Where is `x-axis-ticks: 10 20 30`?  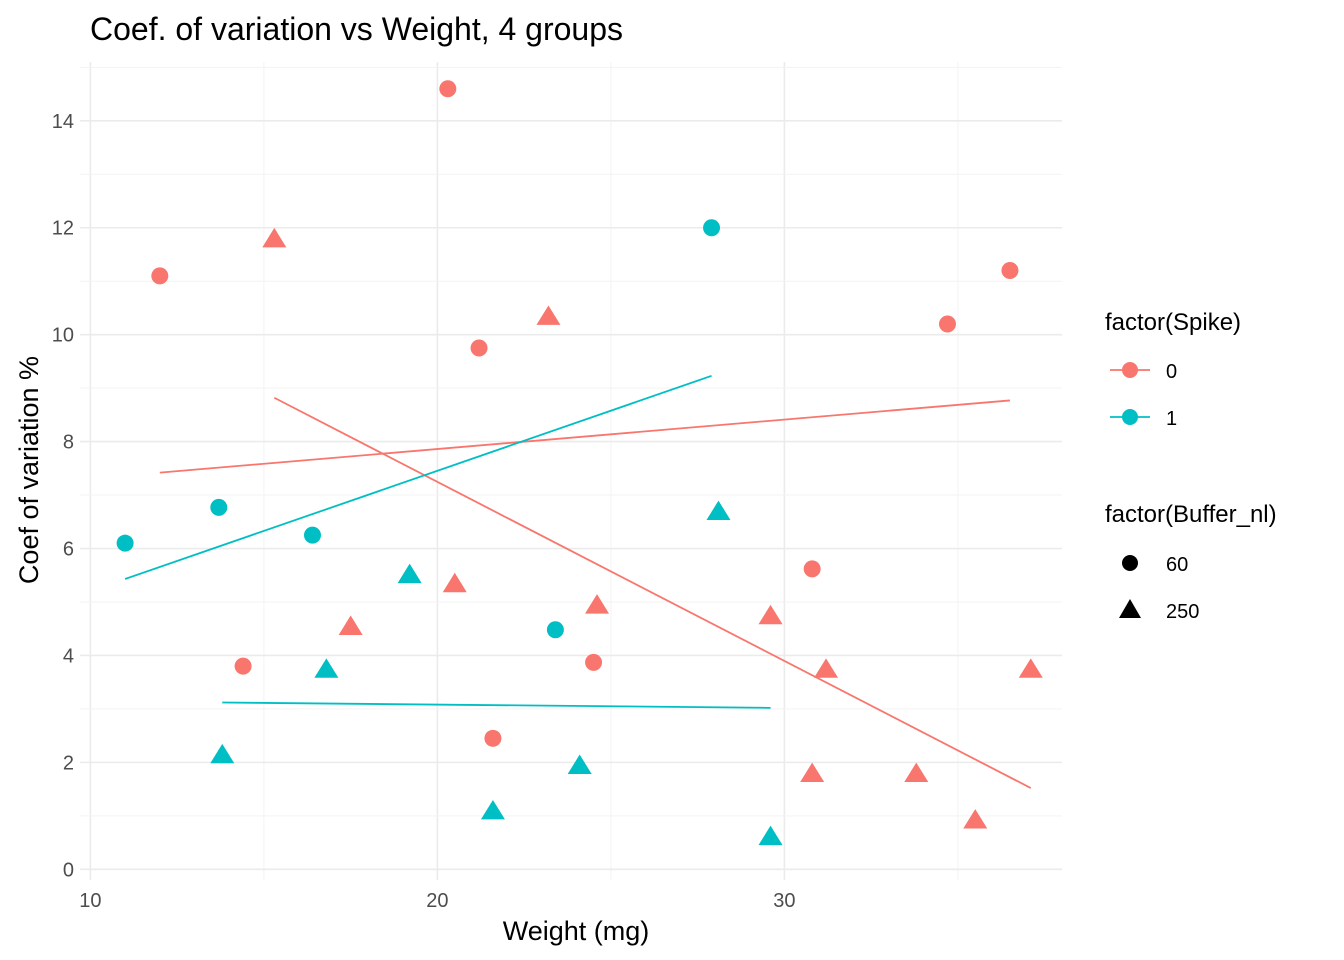
x-axis-ticks: 10 20 30 is located at coordinates (437, 901).